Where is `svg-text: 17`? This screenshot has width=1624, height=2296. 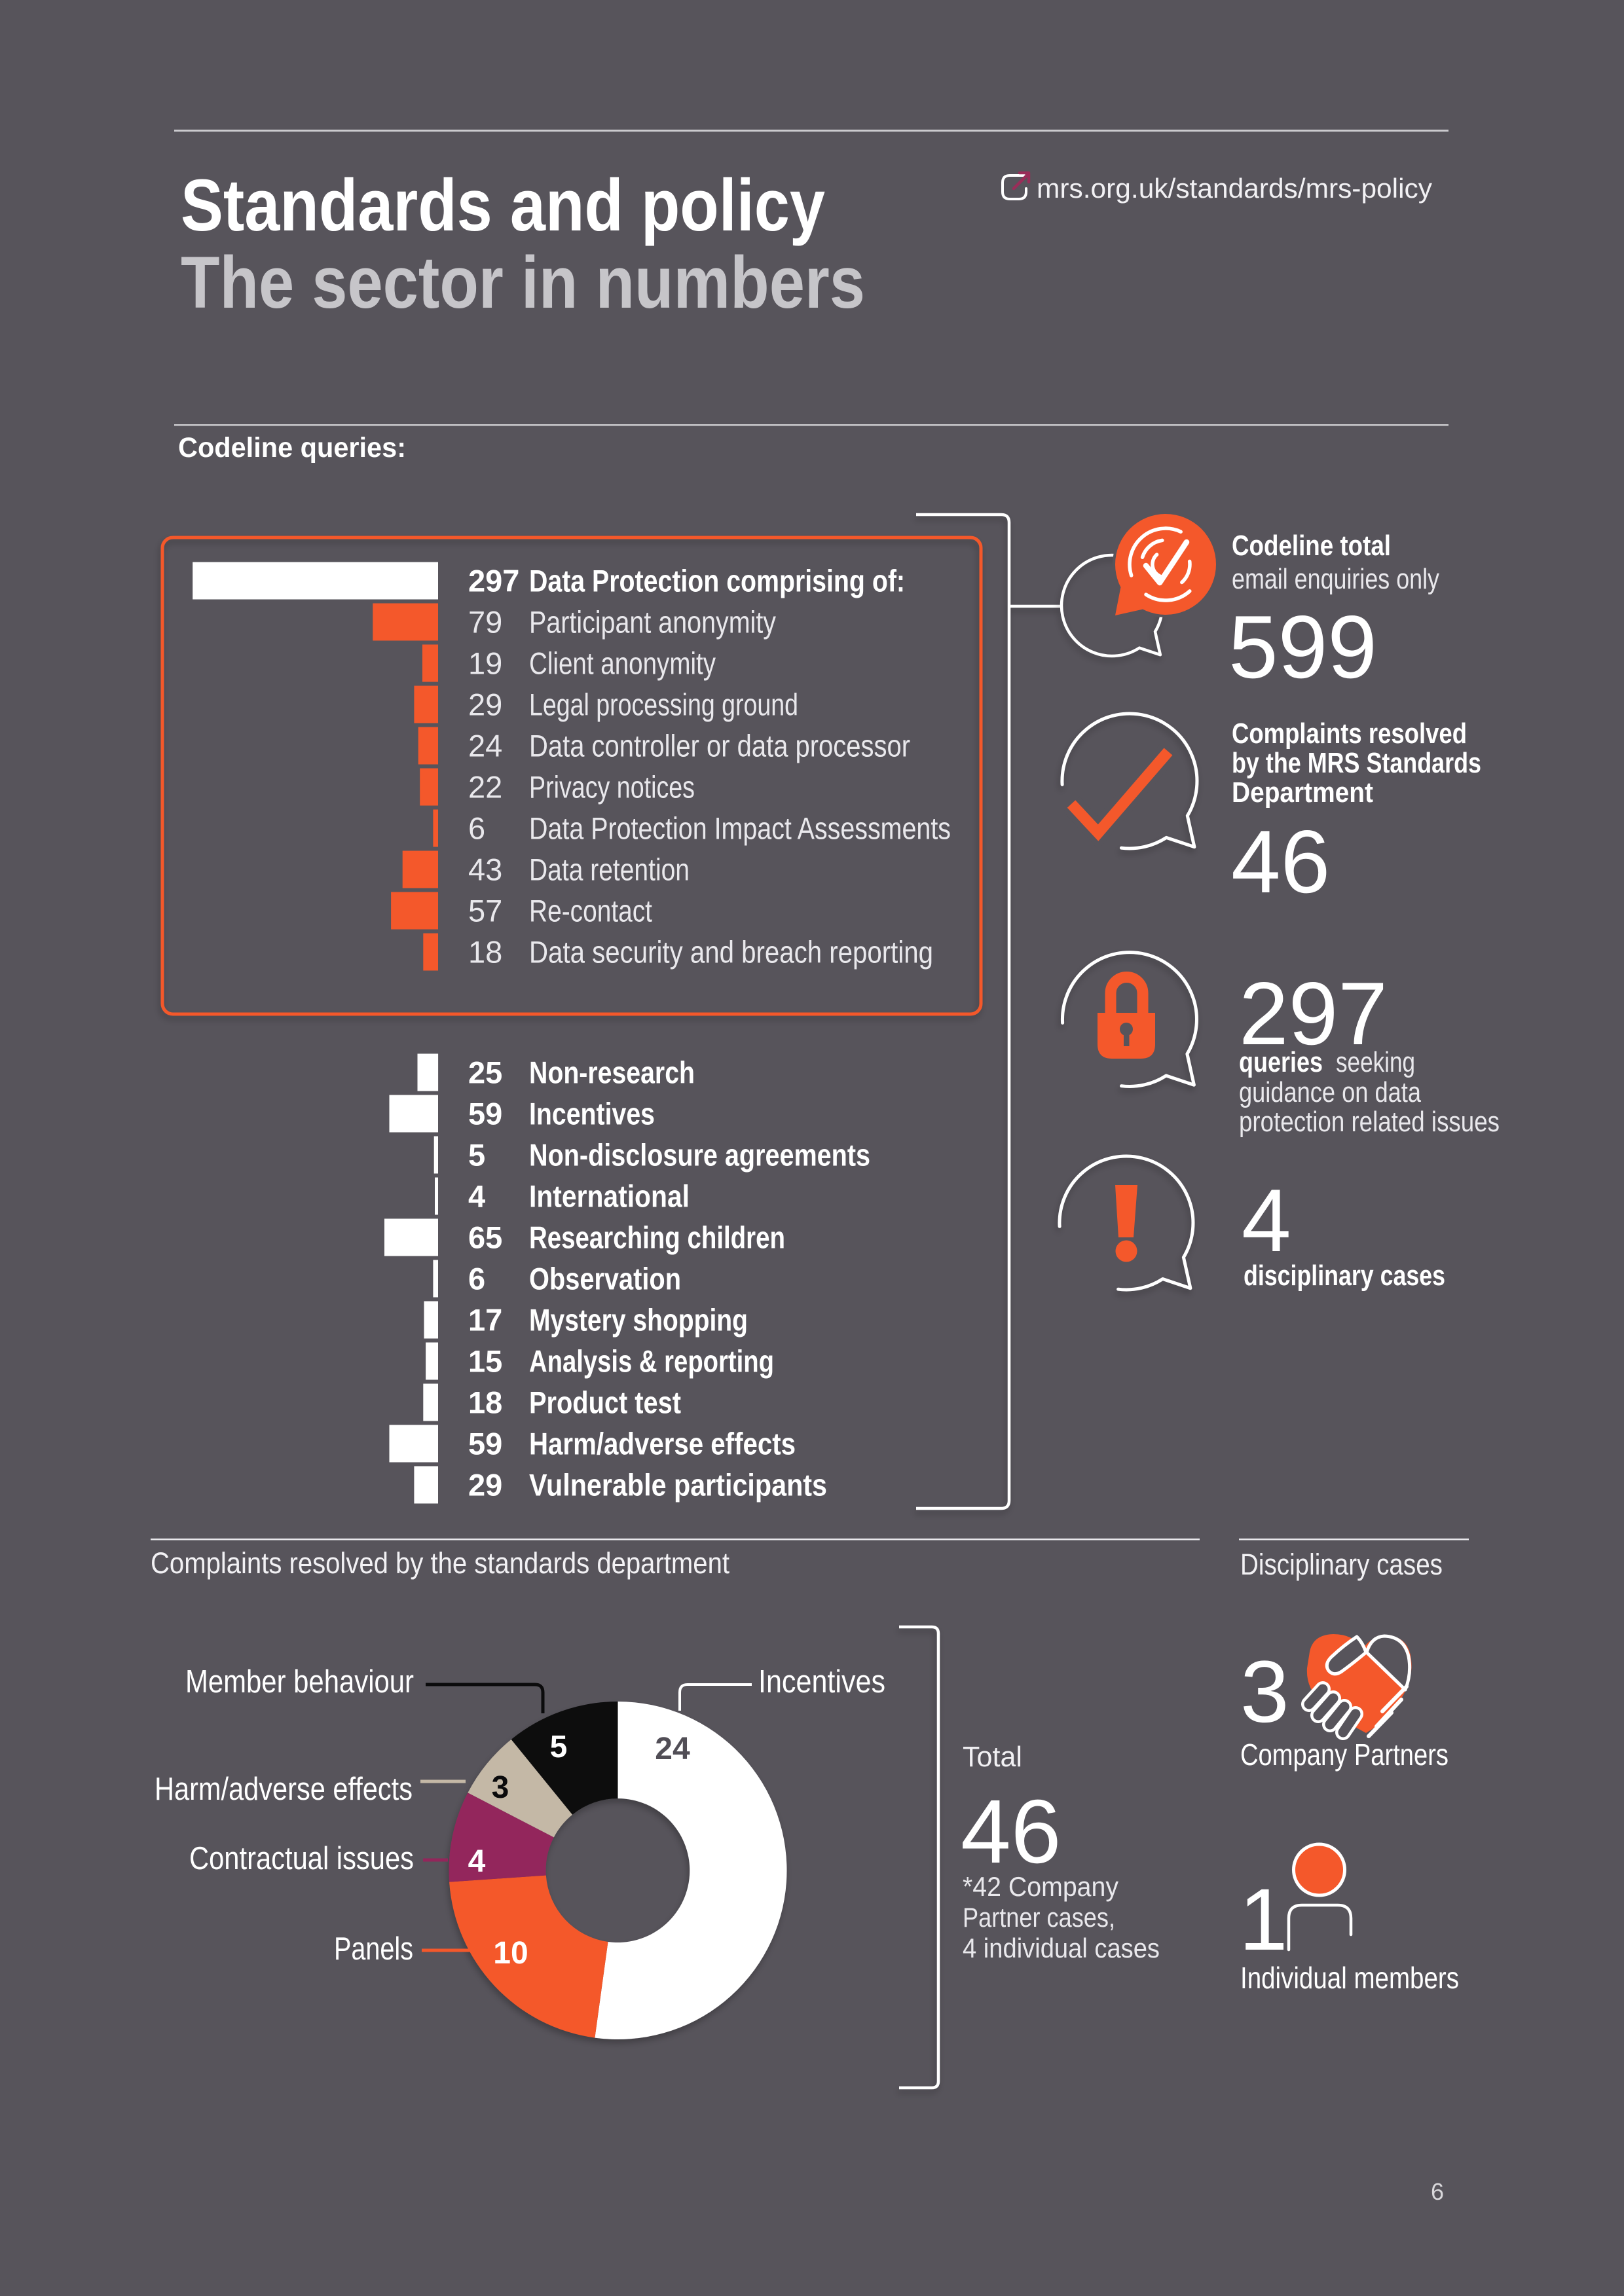
svg-text: 17 is located at coordinates (485, 1320).